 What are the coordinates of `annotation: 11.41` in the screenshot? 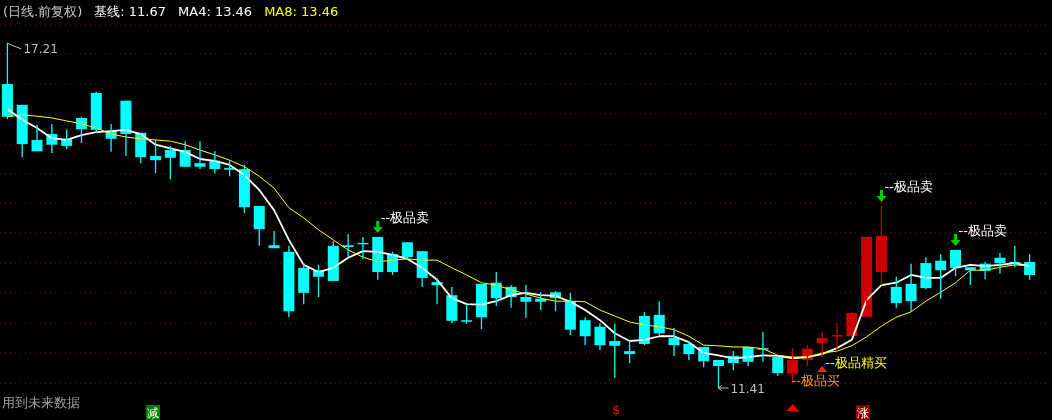 It's located at (747, 389).